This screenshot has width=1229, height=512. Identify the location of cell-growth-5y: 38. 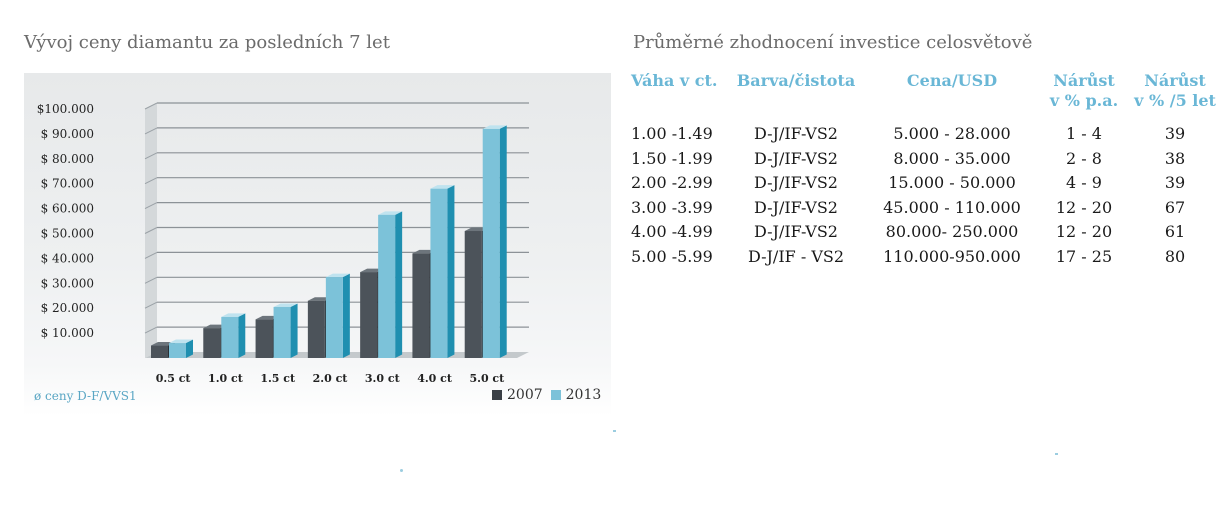
(1175, 158).